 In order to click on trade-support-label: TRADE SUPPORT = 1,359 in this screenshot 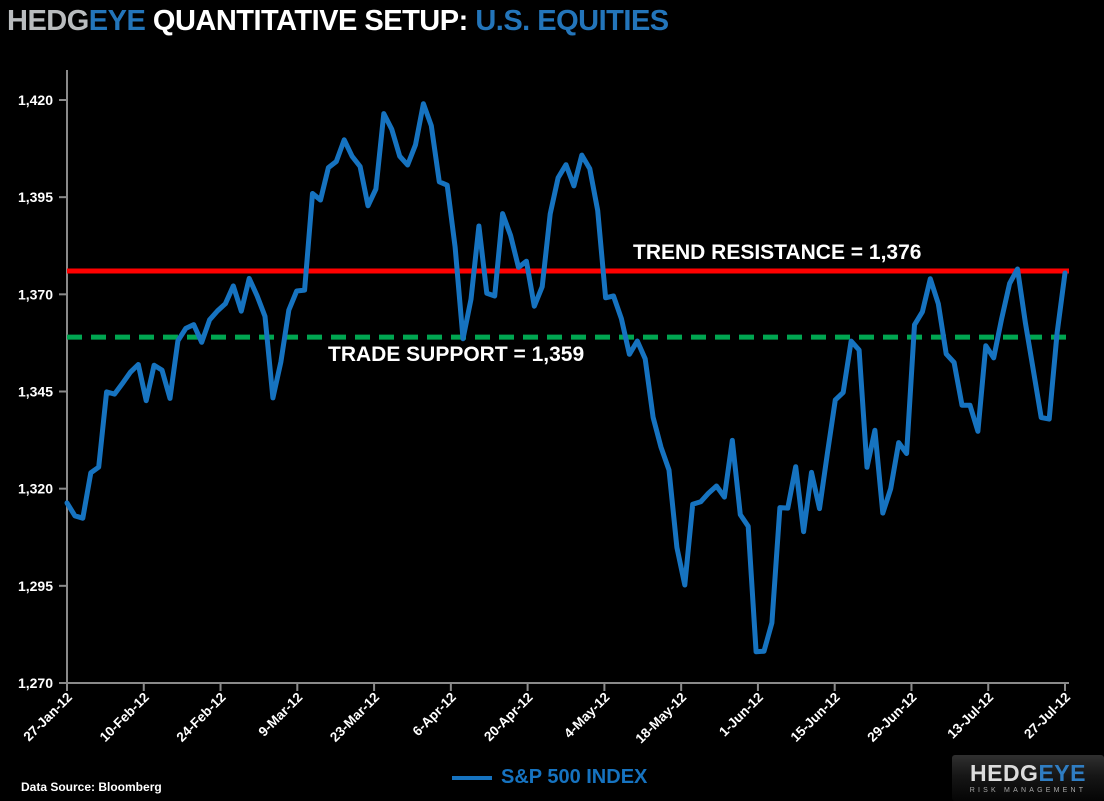, I will do `click(456, 354)`.